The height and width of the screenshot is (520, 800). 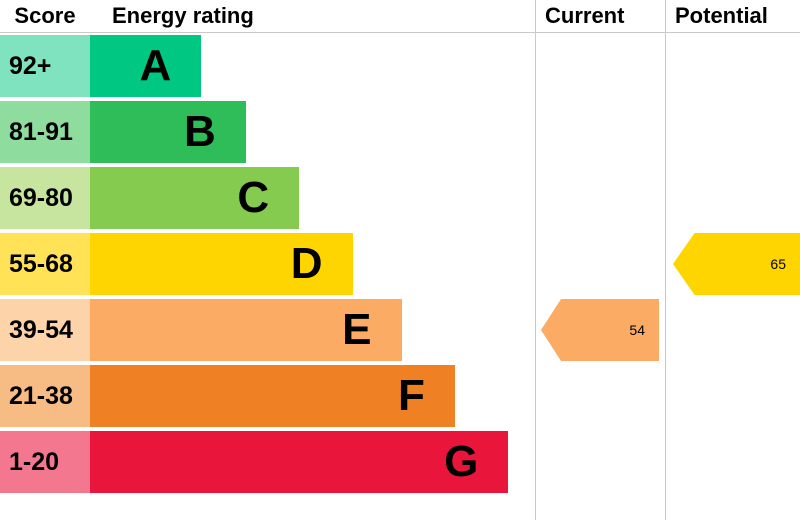 I want to click on current-arrow: 54, so click(x=600, y=330).